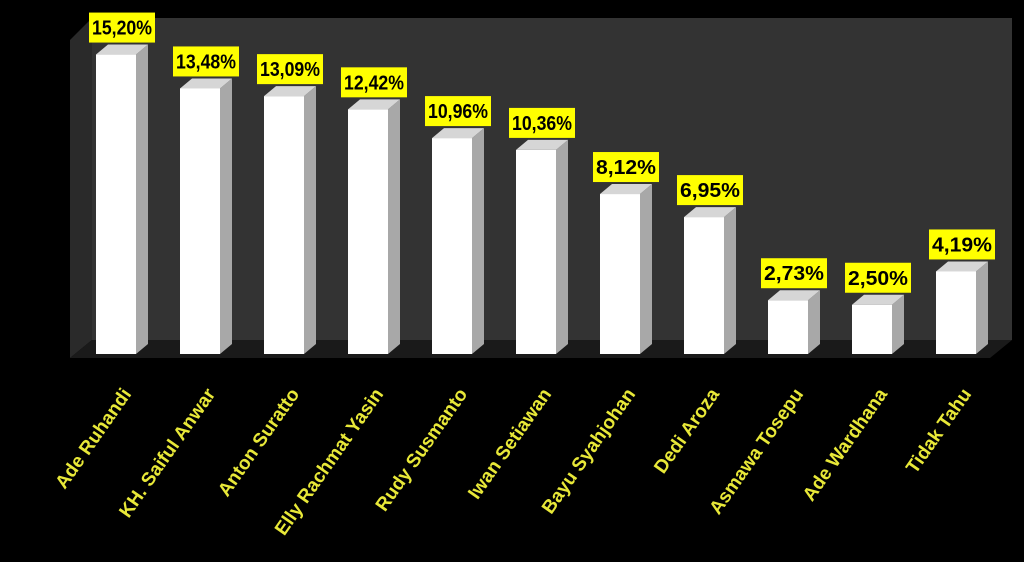  I want to click on data-label: 13,48%, so click(206, 61).